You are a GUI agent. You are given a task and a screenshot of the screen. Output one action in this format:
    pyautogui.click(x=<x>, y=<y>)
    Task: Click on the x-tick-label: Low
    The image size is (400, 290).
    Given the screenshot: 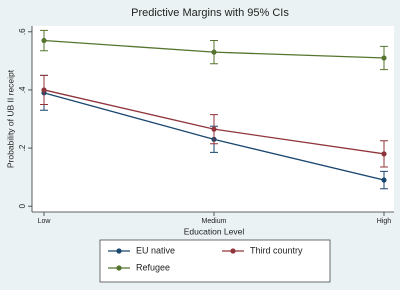 What is the action you would take?
    pyautogui.click(x=45, y=221)
    